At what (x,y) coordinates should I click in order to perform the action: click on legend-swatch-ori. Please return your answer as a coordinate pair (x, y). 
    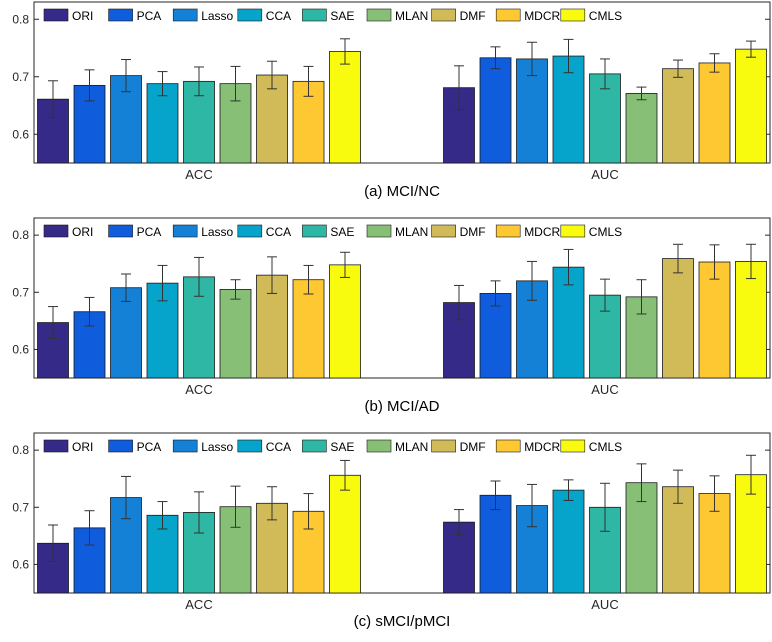
    Looking at the image, I should click on (56, 446).